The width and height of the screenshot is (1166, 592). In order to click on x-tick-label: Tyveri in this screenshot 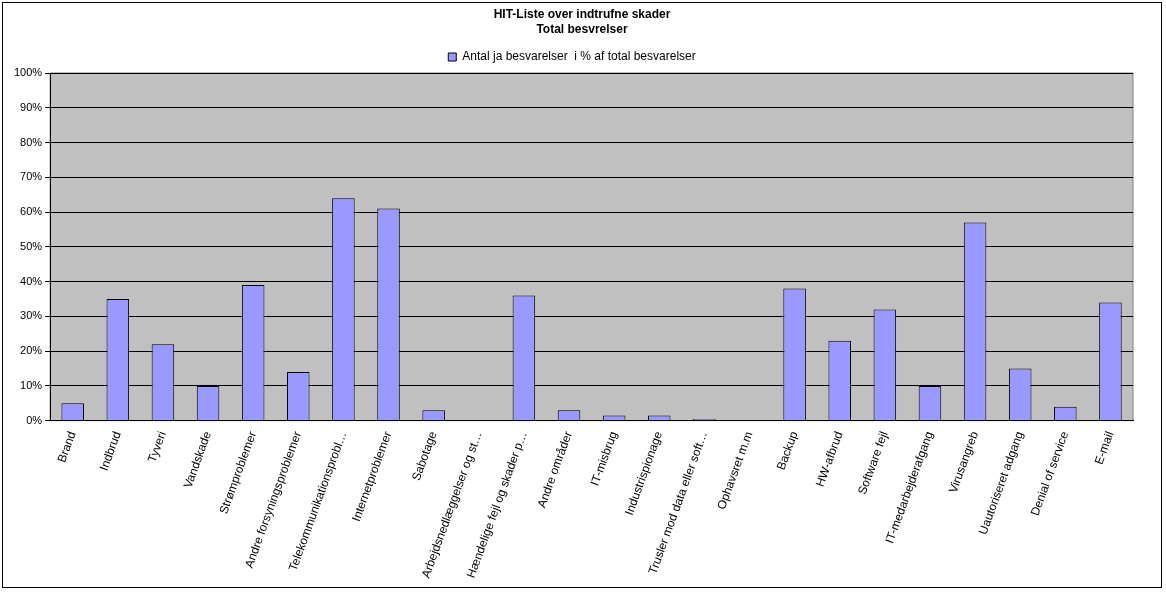, I will do `click(156, 447)`.